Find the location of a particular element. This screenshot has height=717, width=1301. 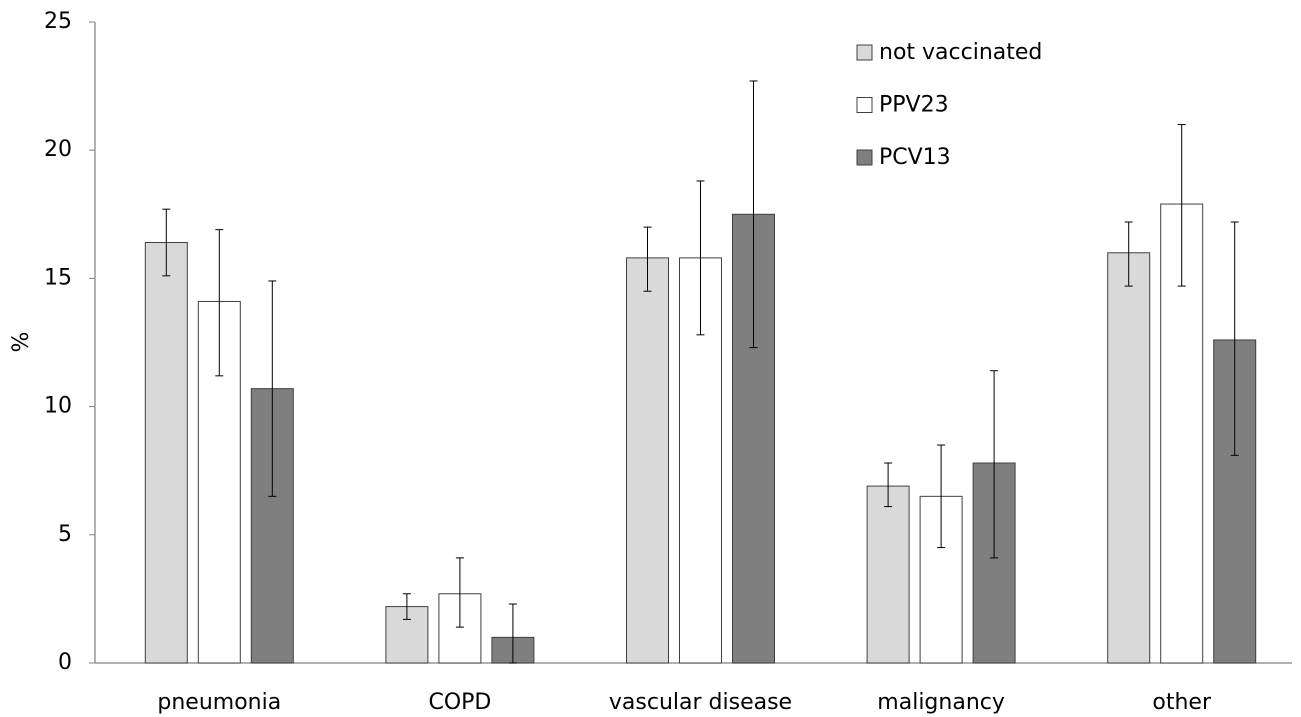

y-tick-label: 20 is located at coordinates (58, 149).